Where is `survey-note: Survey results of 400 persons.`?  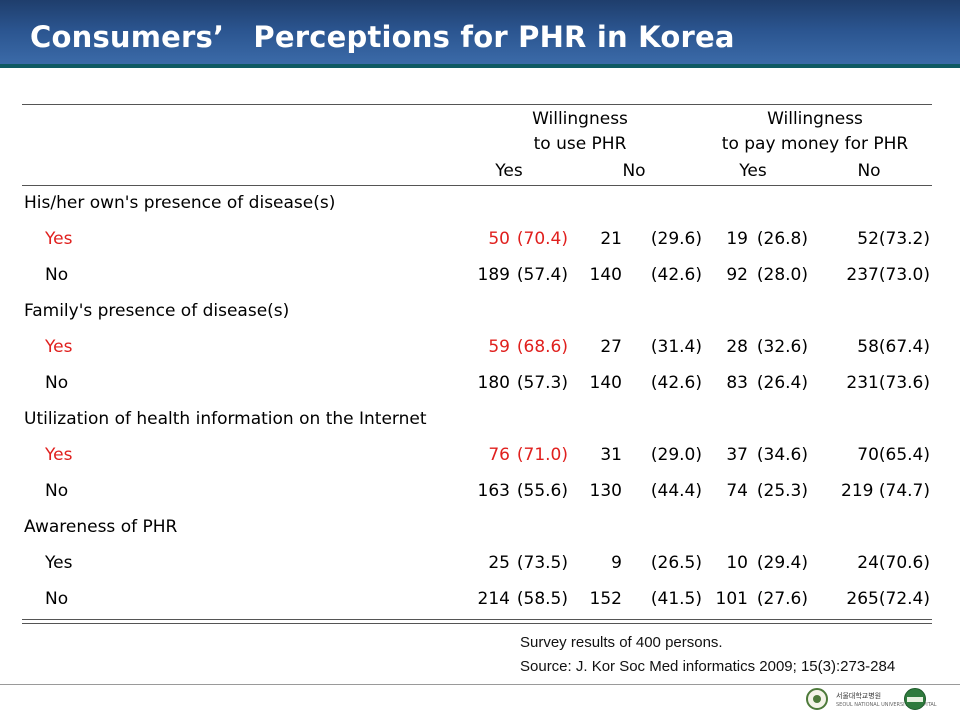 survey-note: Survey results of 400 persons. is located at coordinates (621, 642).